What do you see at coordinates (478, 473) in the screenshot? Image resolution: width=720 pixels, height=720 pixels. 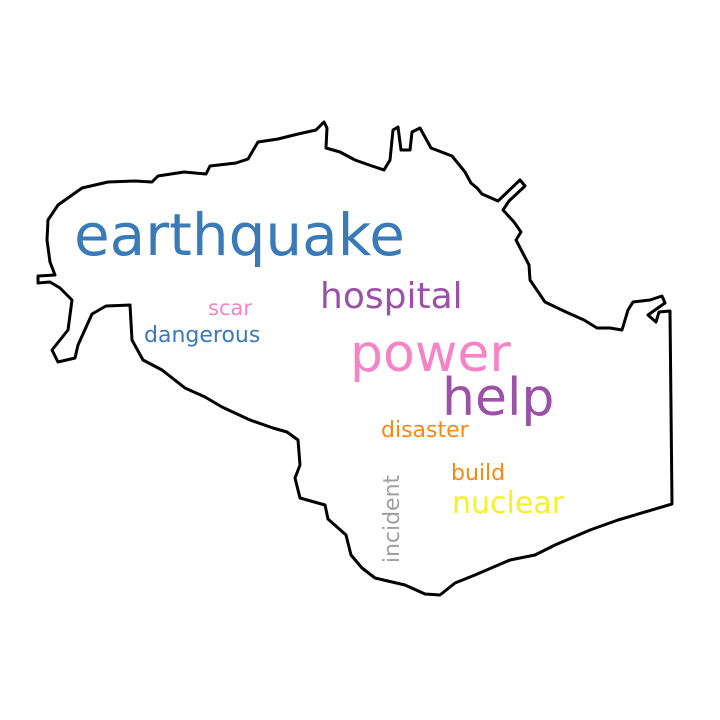 I see `word-build: build` at bounding box center [478, 473].